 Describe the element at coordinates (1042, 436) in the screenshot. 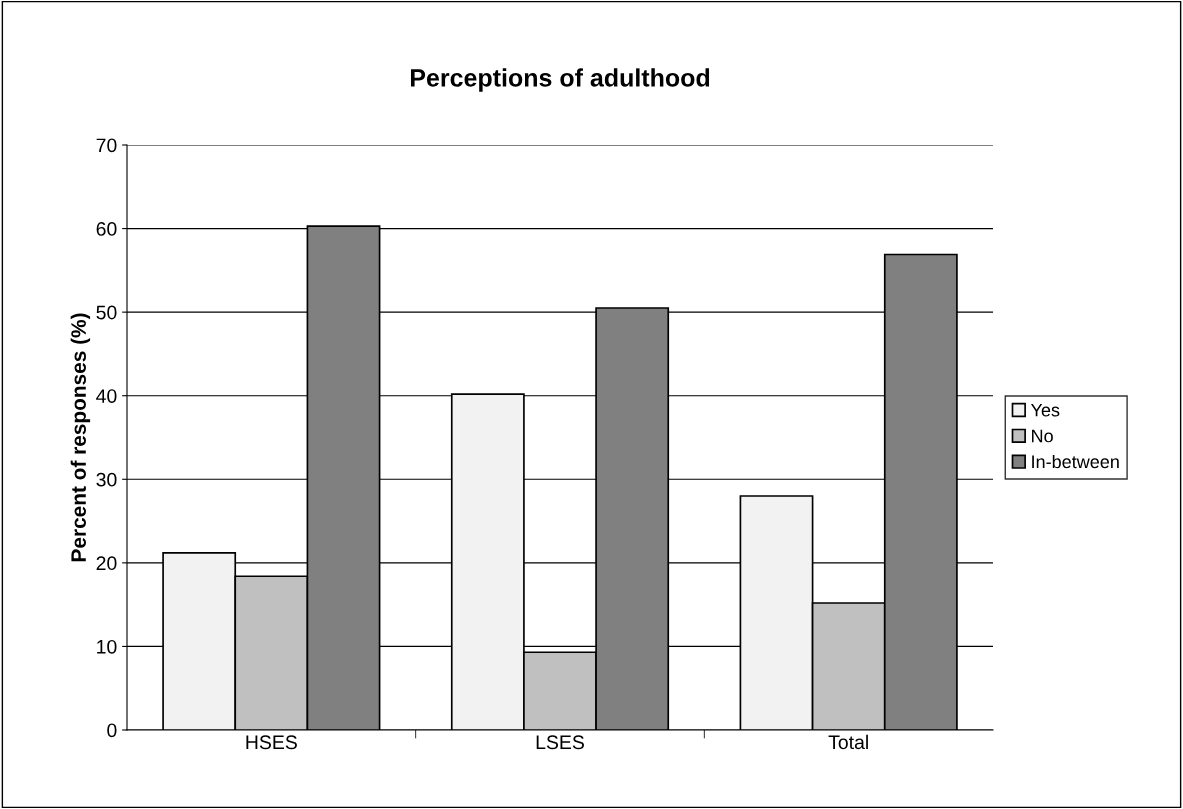

I see `legend-label: No` at that location.